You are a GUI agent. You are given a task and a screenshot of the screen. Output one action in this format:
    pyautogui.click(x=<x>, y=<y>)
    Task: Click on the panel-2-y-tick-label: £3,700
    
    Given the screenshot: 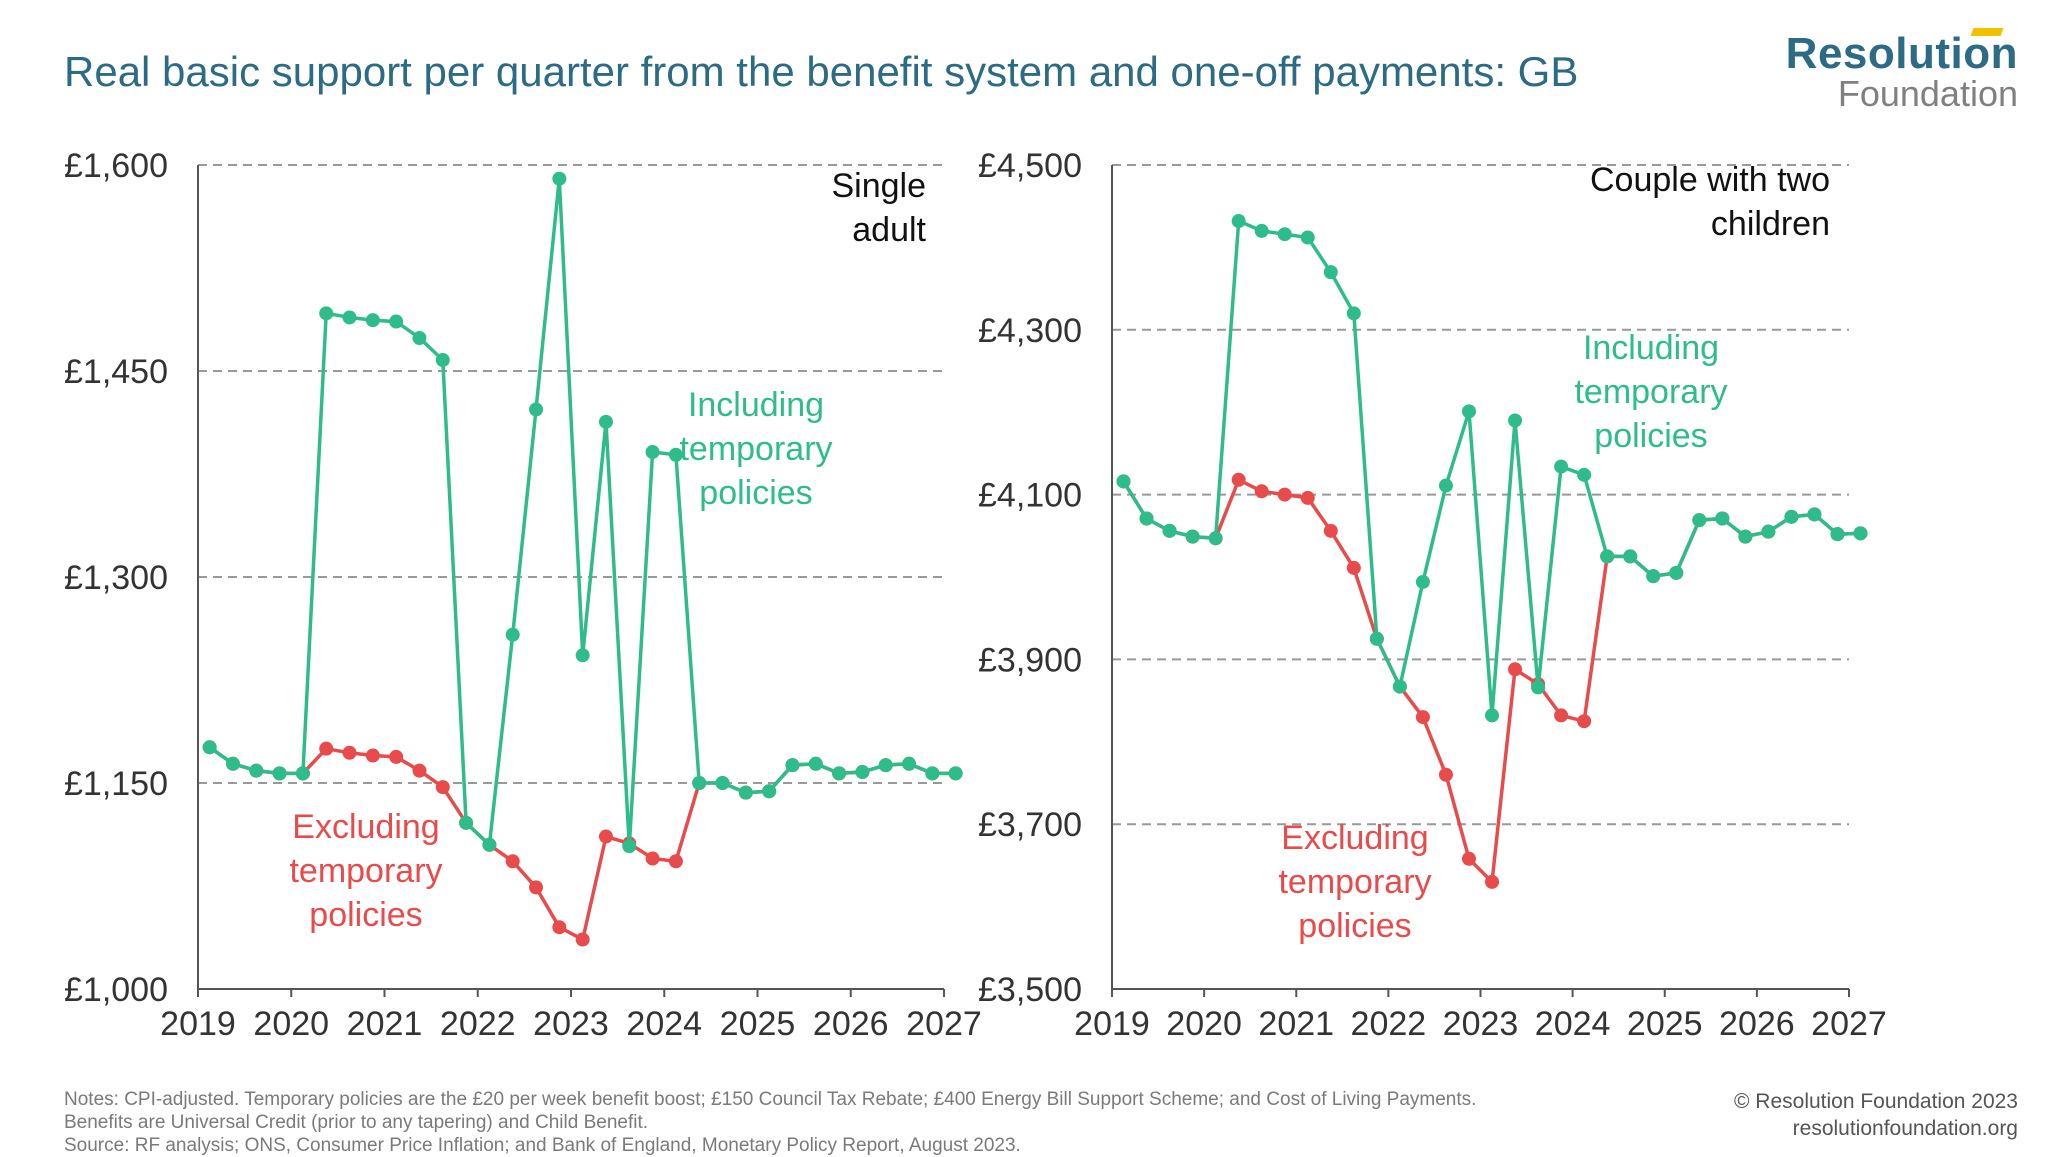 What is the action you would take?
    pyautogui.click(x=1030, y=825)
    